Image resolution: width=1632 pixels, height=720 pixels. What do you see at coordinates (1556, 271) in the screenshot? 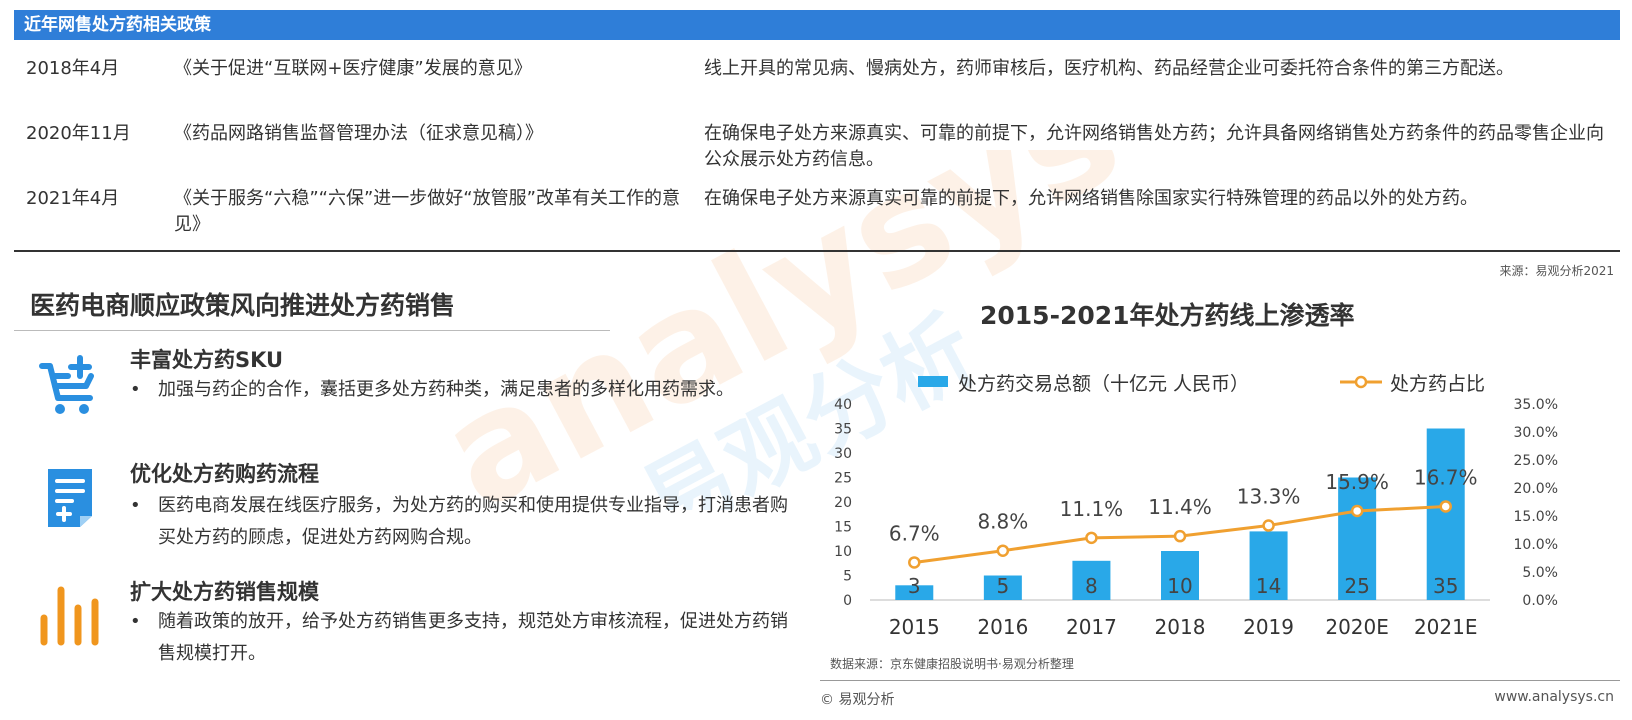
I see `policy-source: 来源：易观分析2021` at bounding box center [1556, 271].